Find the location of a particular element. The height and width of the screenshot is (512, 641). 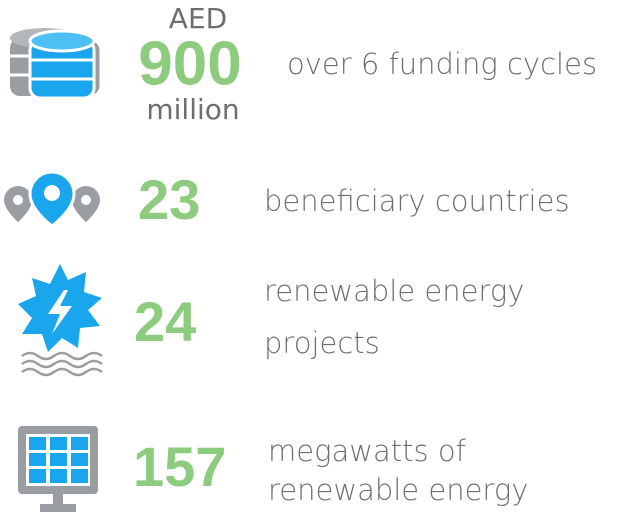

solar-panel-icon is located at coordinates (58, 469).